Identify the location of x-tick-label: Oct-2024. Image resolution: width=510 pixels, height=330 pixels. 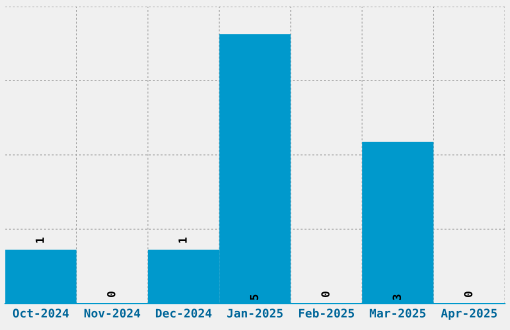
(40, 313).